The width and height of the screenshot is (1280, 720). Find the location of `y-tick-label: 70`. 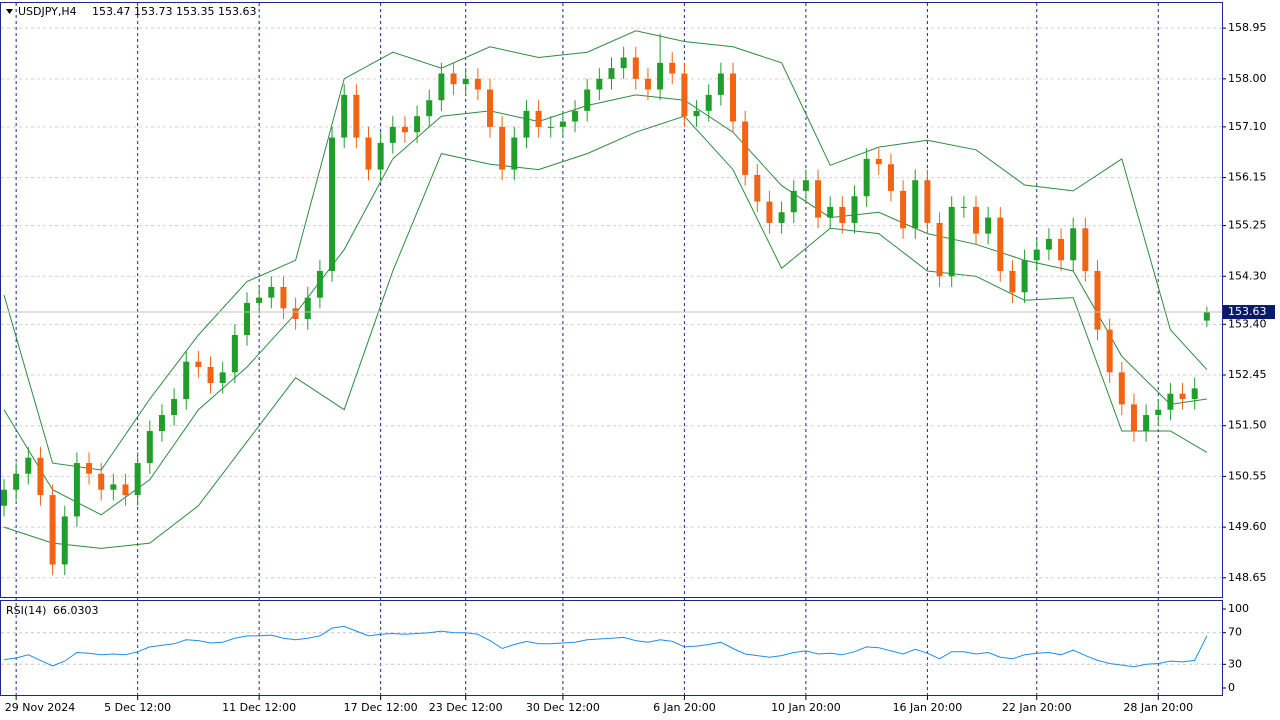

y-tick-label: 70 is located at coordinates (1235, 632).